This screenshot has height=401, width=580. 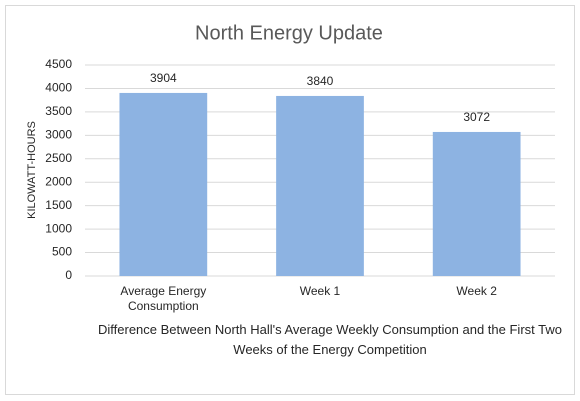 What do you see at coordinates (58, 135) in the screenshot?
I see `y-tick-label: 3000` at bounding box center [58, 135].